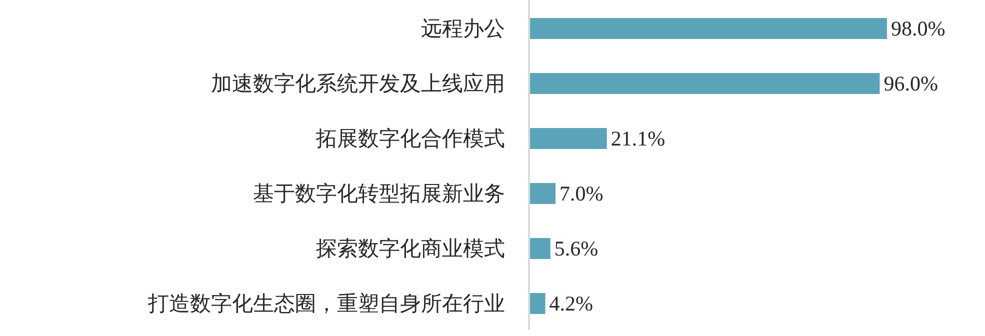 This screenshot has width=985, height=336. What do you see at coordinates (638, 138) in the screenshot?
I see `data-label: 21.1%` at bounding box center [638, 138].